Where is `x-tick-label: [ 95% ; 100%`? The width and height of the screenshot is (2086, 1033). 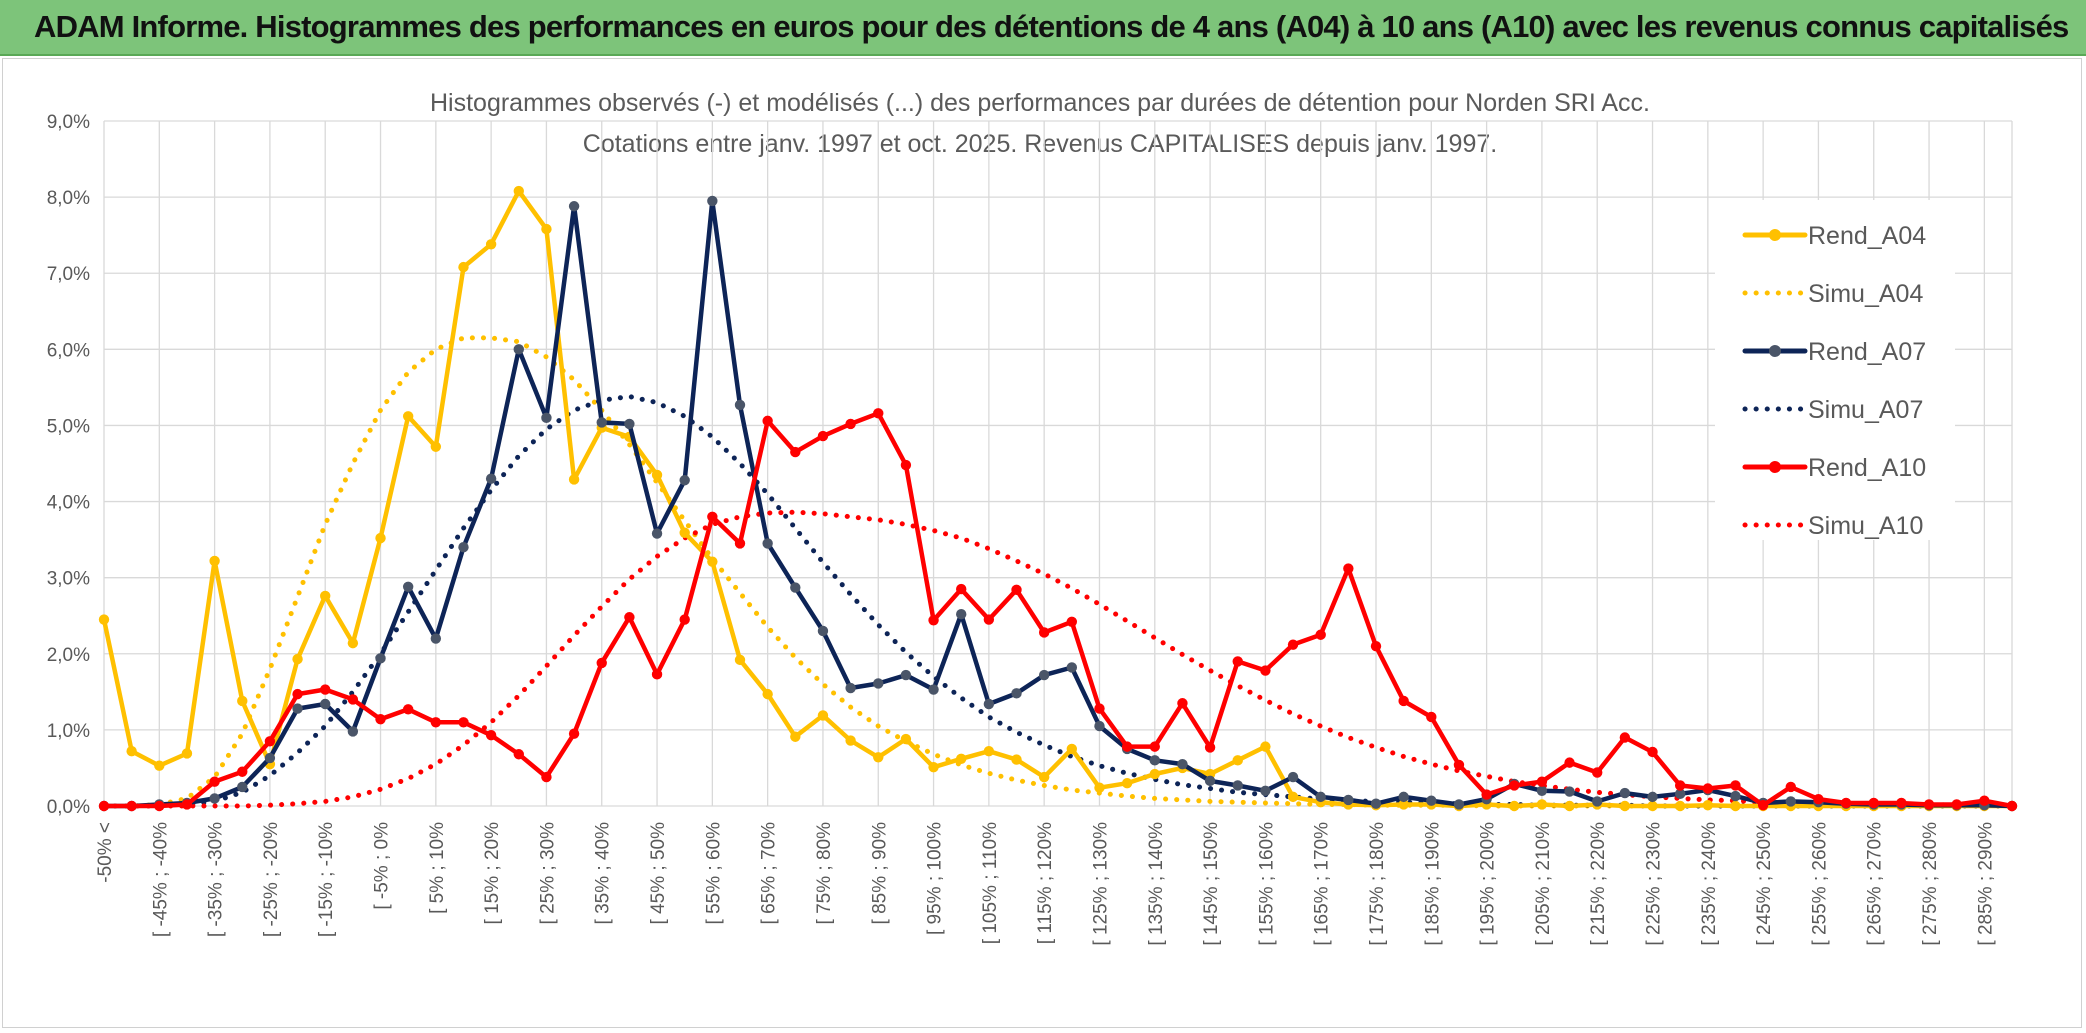 x-tick-label: [ 95% ; 100% is located at coordinates (935, 878).